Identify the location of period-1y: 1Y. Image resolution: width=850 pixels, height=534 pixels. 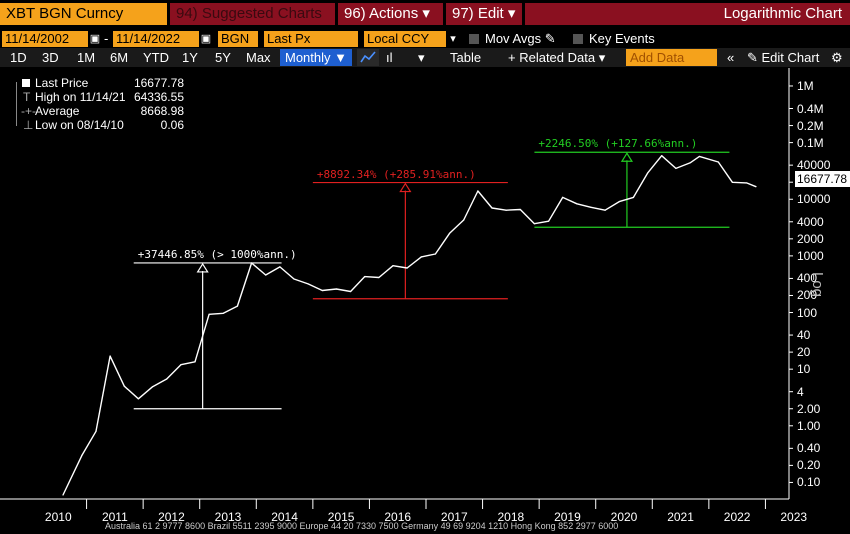
(190, 57).